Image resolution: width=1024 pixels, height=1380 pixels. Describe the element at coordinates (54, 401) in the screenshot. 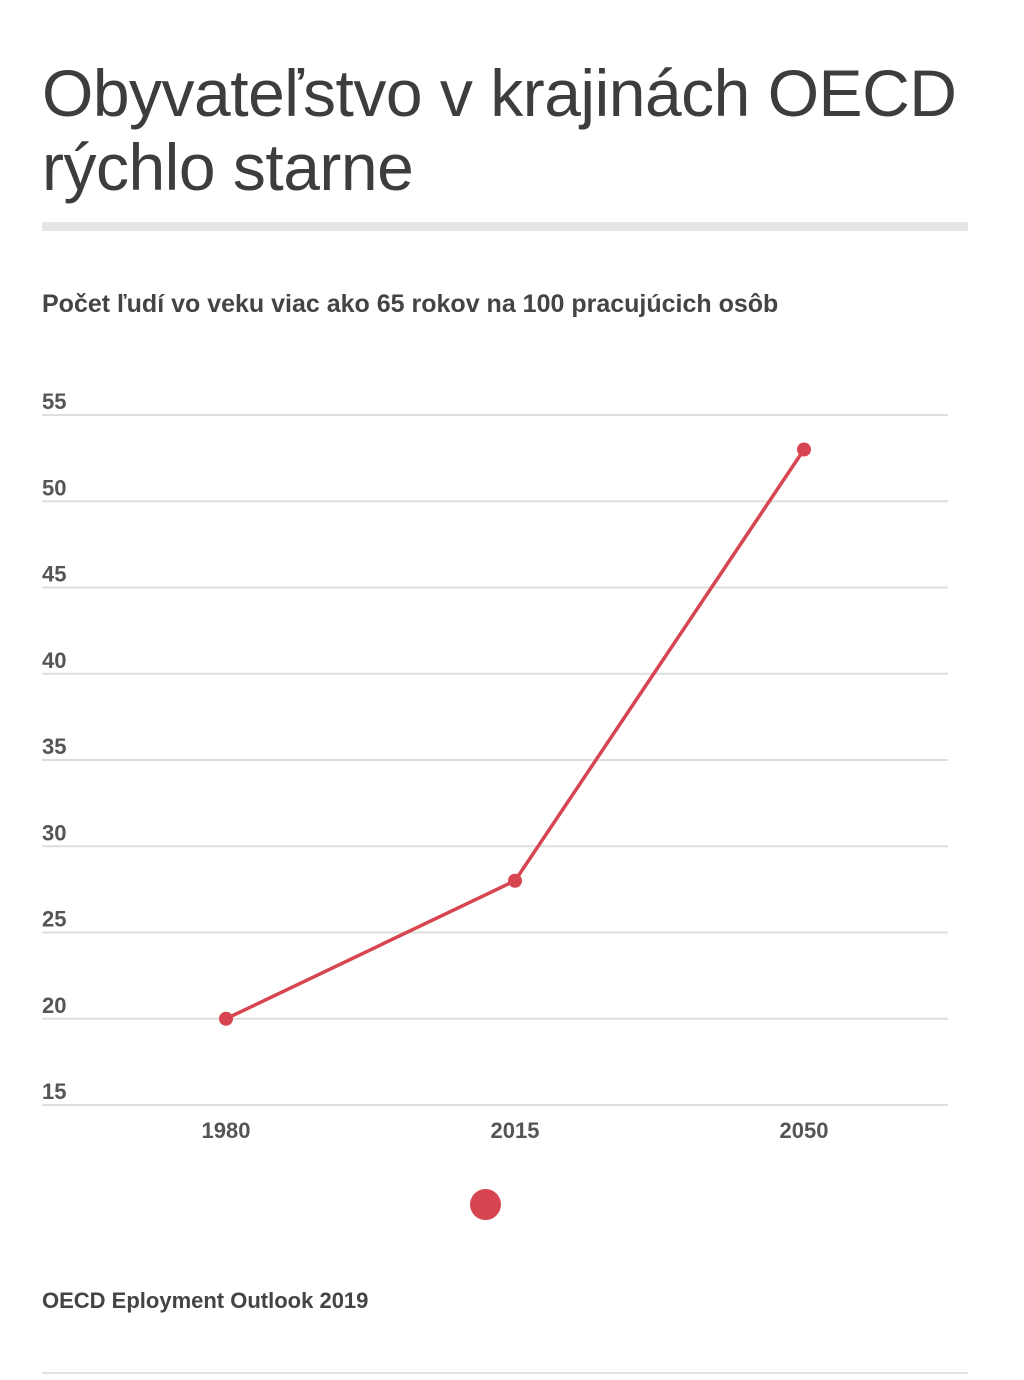

I see `y-tick-label: 55` at that location.